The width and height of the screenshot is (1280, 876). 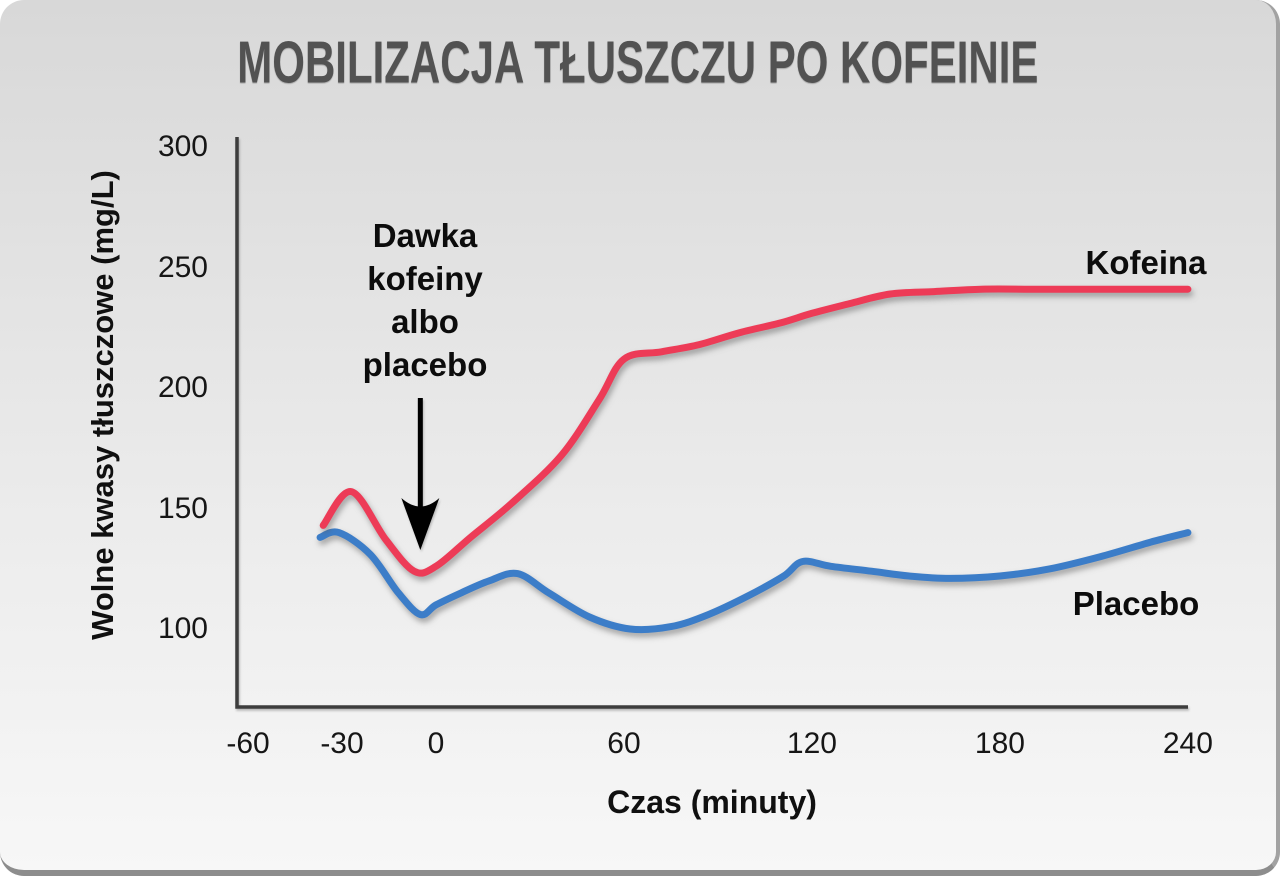 I want to click on chart-title: MOBILIZACJA TŁUSZCZU PO KOFEINIE, so click(x=638, y=61).